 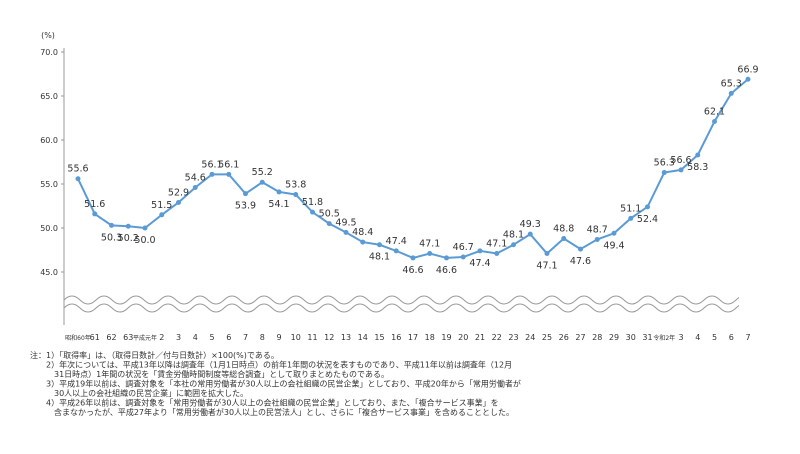 What do you see at coordinates (597, 337) in the screenshot?
I see `x-tick-label: 28` at bounding box center [597, 337].